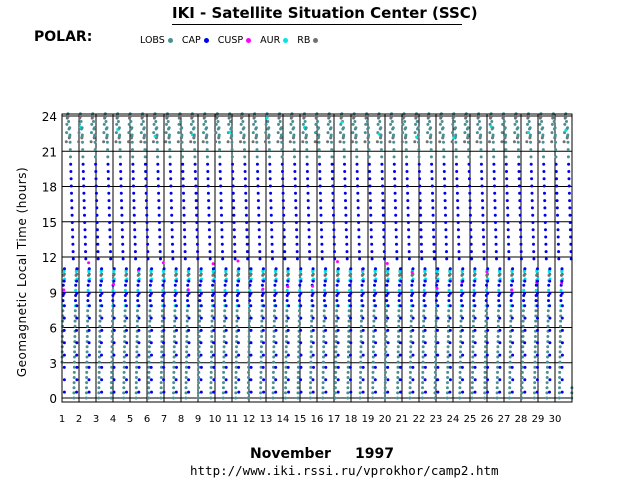  What do you see at coordinates (49, 117) in the screenshot?
I see `y-tick-label: 24` at bounding box center [49, 117].